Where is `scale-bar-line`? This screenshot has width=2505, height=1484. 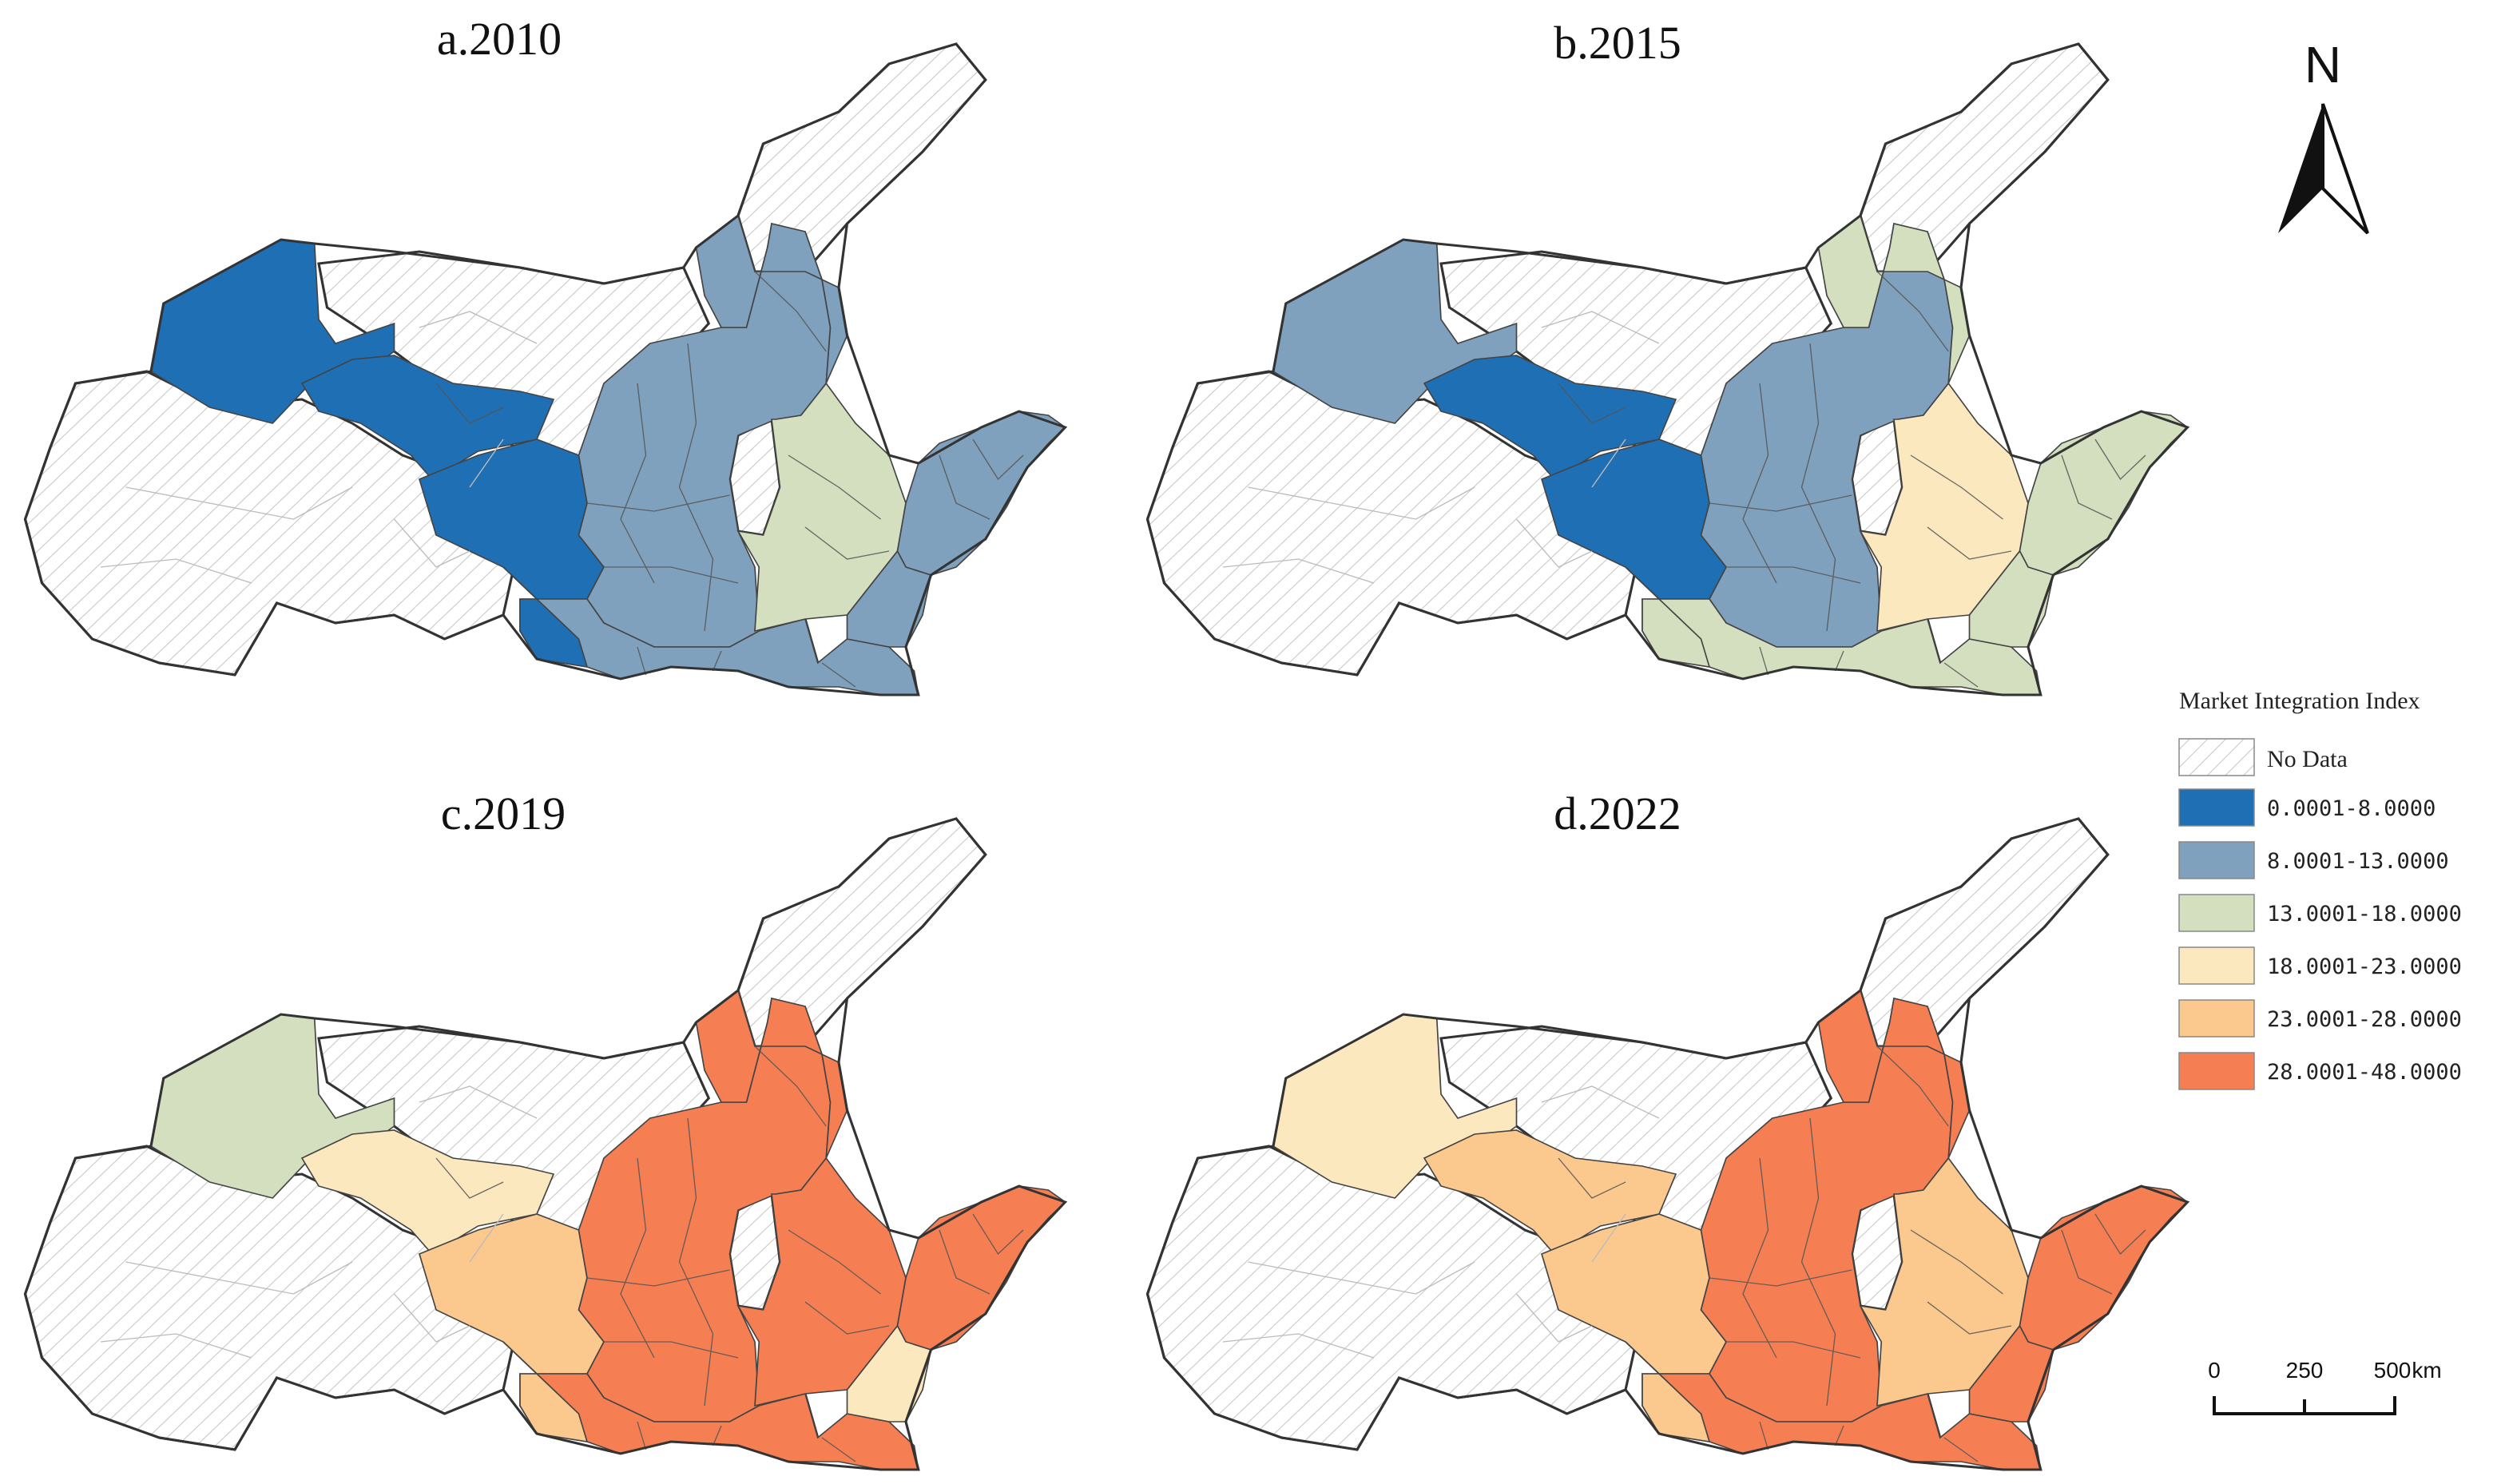 scale-bar-line is located at coordinates (2304, 1405).